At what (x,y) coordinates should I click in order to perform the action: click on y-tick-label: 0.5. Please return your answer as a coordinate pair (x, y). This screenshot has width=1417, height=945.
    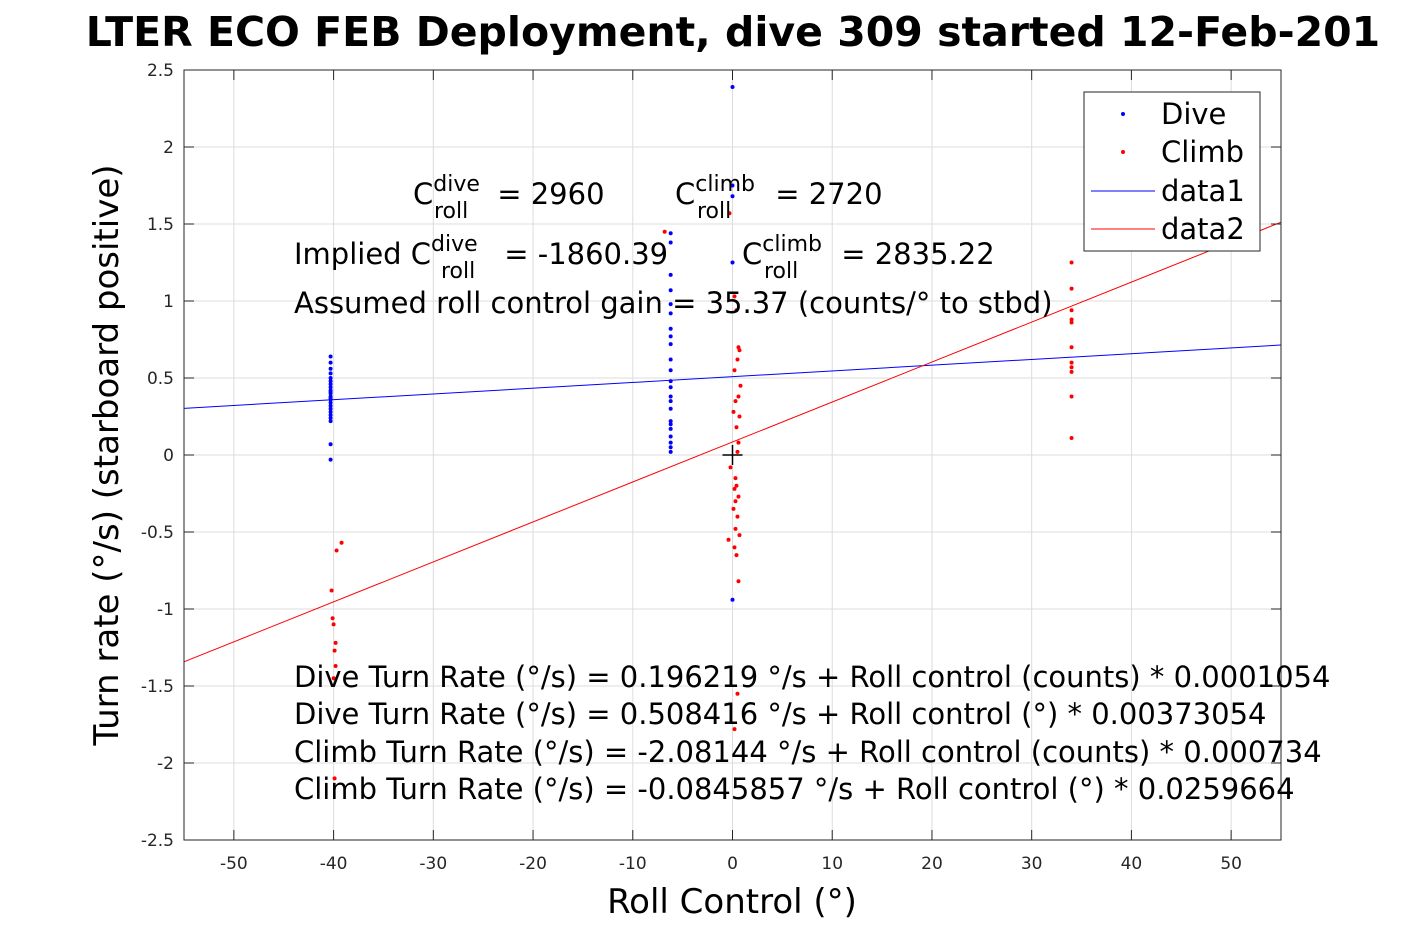
    Looking at the image, I should click on (160, 379).